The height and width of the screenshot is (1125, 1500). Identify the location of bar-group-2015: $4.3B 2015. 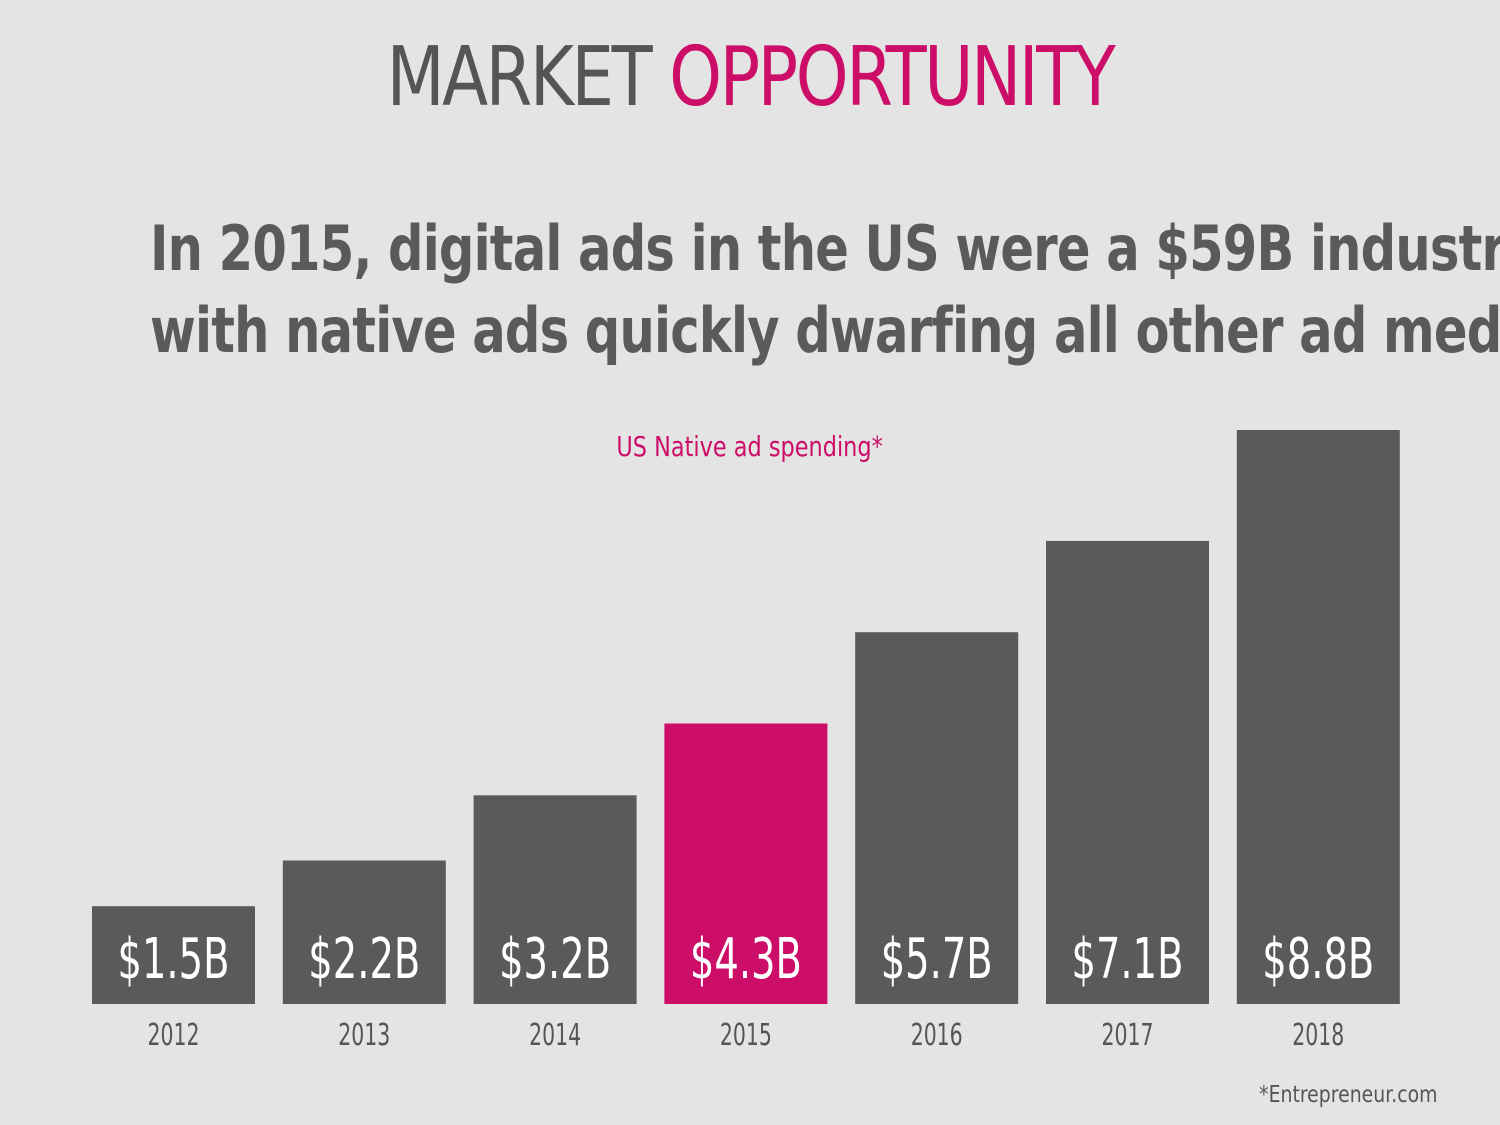
(746, 888).